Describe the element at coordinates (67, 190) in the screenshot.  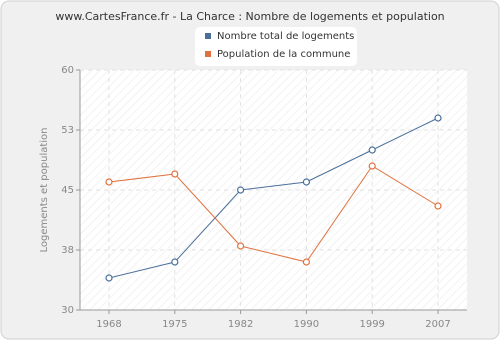
I see `y-tick-label: 45` at that location.